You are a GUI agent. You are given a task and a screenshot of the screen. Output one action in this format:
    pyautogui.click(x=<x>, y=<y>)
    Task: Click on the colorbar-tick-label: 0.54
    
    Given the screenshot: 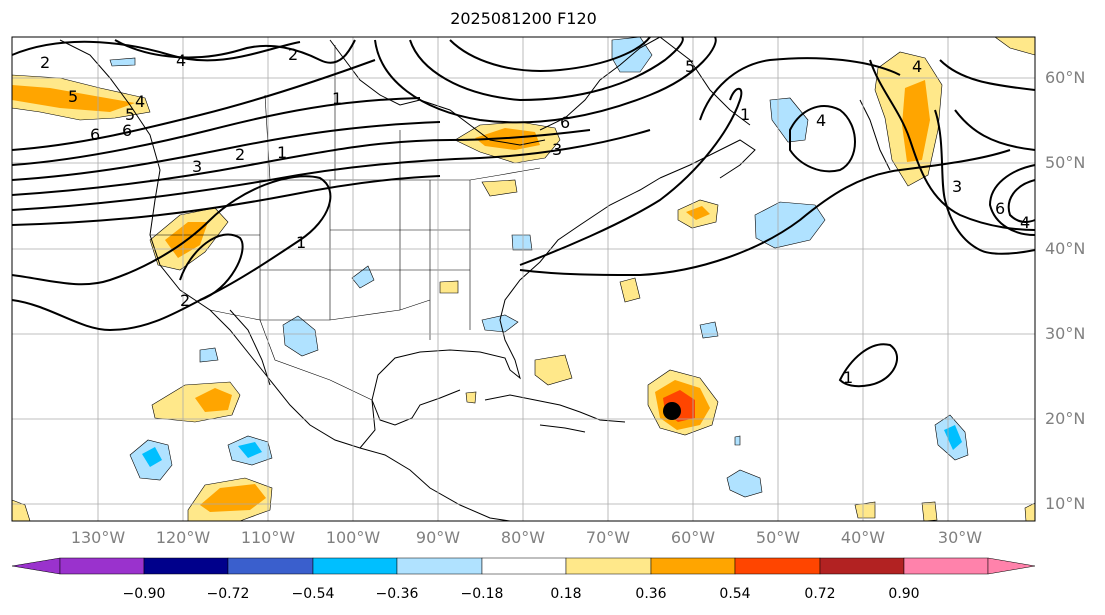 What is the action you would take?
    pyautogui.click(x=735, y=594)
    